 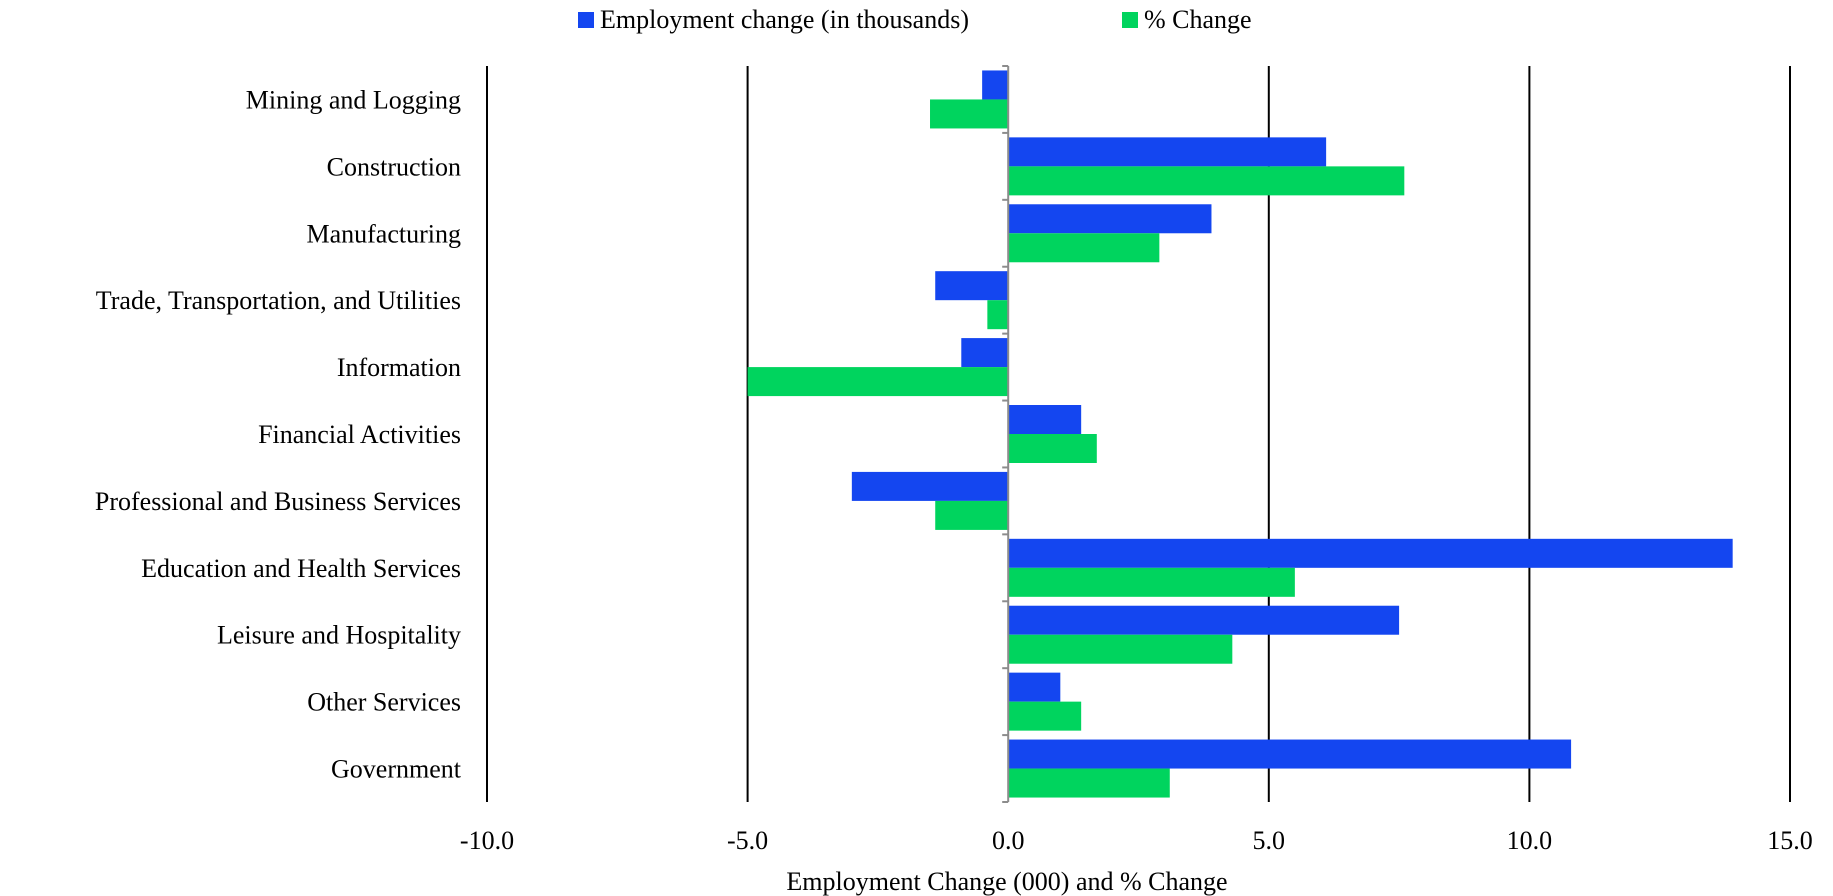 What do you see at coordinates (1790, 840) in the screenshot?
I see `x-tick-label: 15.0` at bounding box center [1790, 840].